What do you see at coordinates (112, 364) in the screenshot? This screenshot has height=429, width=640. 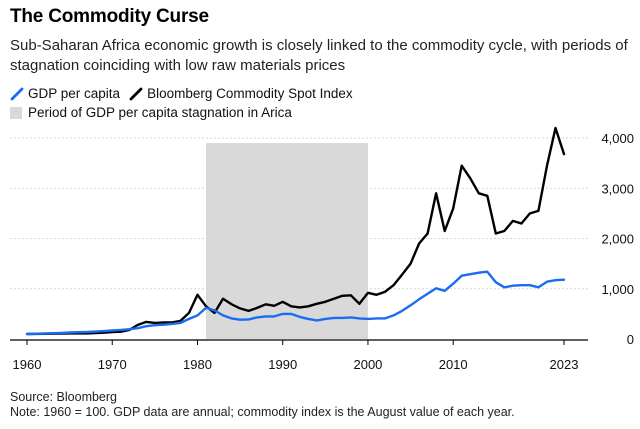 I see `x-tick-label-1970: 1970` at bounding box center [112, 364].